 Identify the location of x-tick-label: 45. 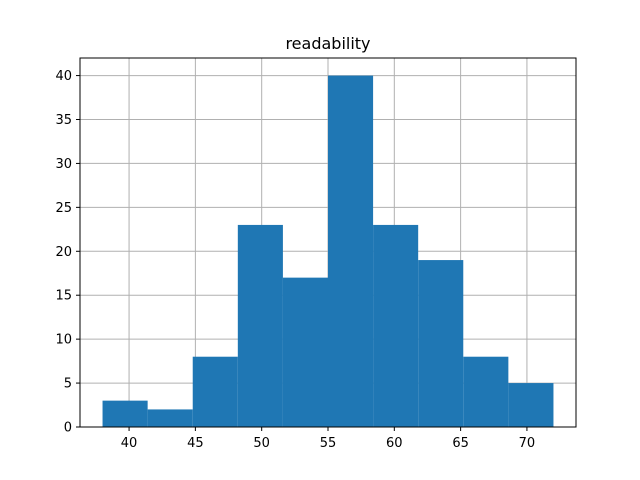
(195, 443).